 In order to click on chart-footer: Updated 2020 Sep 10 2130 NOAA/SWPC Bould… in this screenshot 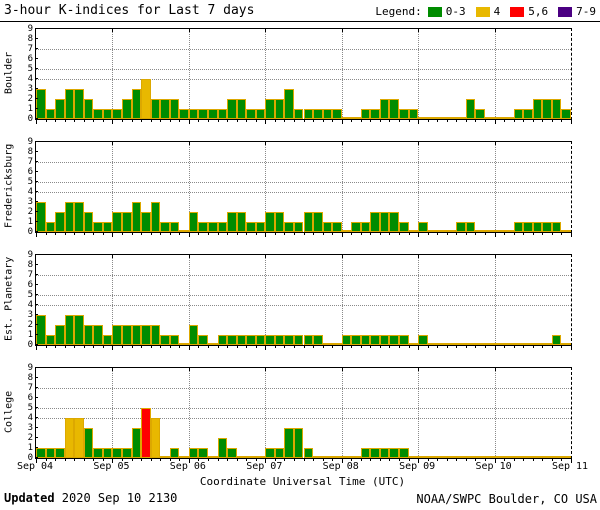, I will do `click(300, 500)`.